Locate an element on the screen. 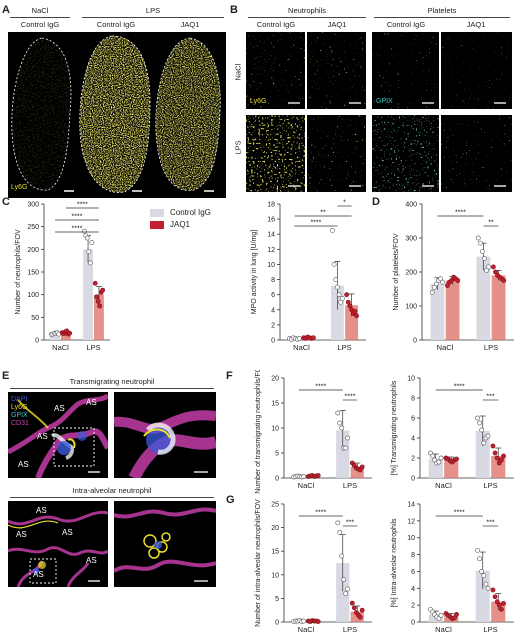 Image resolution: width=520 pixels, height=642 pixels. legend-item-control: Control IgG is located at coordinates (180, 212).